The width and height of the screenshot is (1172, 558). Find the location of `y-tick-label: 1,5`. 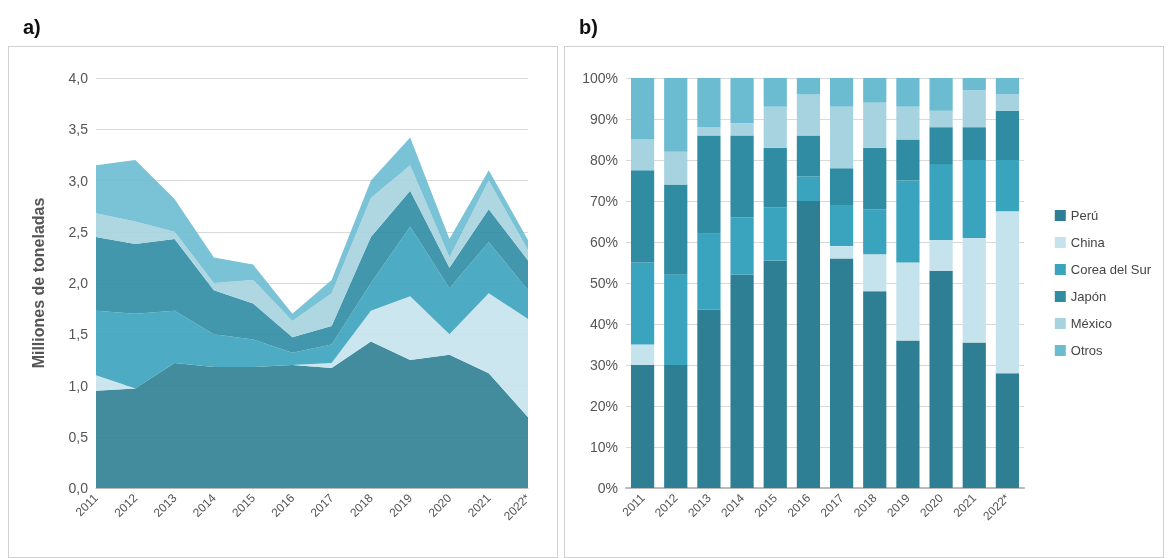

y-tick-label: 1,5 is located at coordinates (78, 334).